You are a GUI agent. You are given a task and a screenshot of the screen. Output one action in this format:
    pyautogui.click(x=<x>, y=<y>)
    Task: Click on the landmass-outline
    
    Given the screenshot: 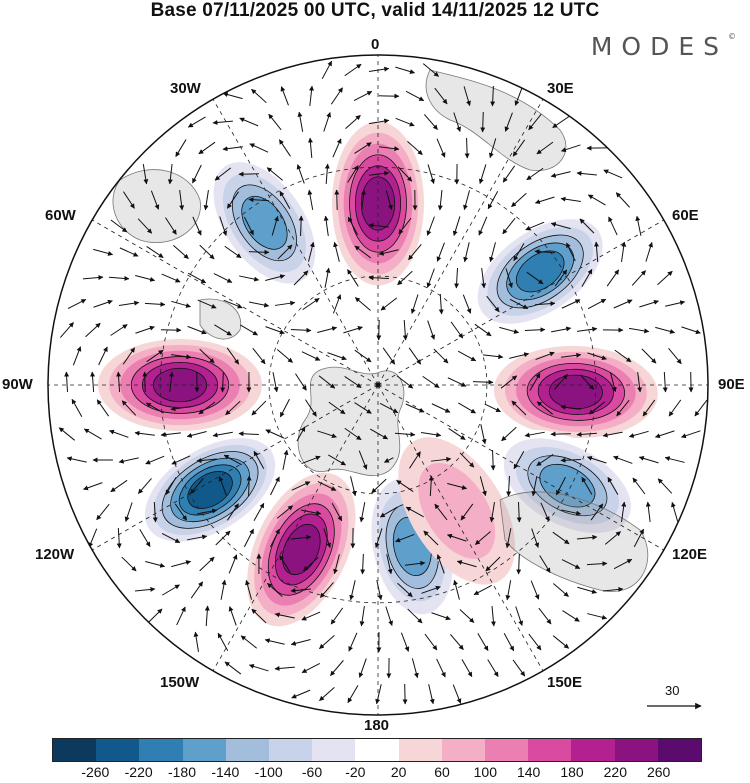 What is the action you would take?
    pyautogui.click(x=496, y=120)
    